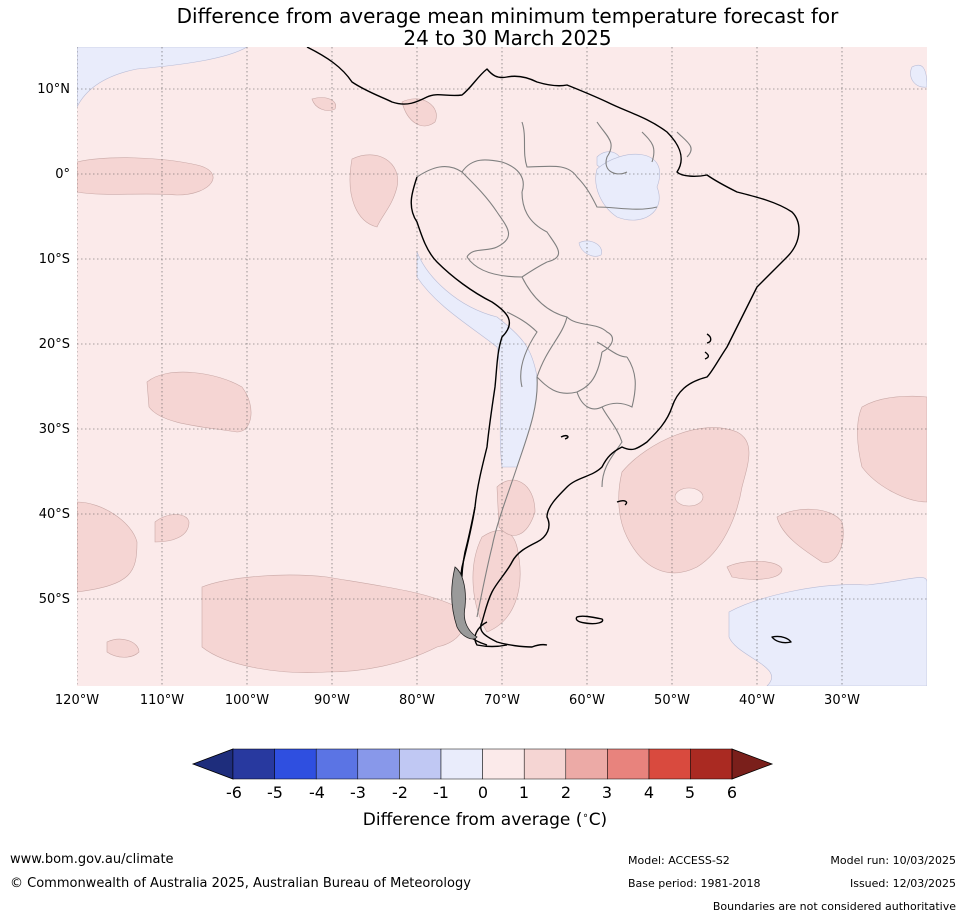  What do you see at coordinates (694, 883) in the screenshot?
I see `base-period-text: Base period: 1981-2018` at bounding box center [694, 883].